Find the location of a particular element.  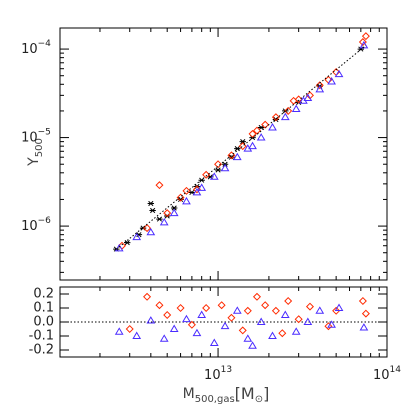

x-tick-label: 1013 is located at coordinates (218, 374).